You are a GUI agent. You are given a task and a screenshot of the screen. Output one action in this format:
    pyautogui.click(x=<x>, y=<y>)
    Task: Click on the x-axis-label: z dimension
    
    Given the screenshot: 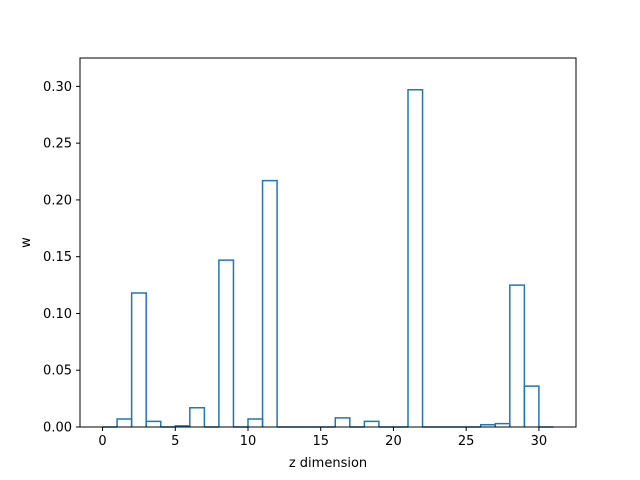 What is the action you would take?
    pyautogui.click(x=328, y=463)
    